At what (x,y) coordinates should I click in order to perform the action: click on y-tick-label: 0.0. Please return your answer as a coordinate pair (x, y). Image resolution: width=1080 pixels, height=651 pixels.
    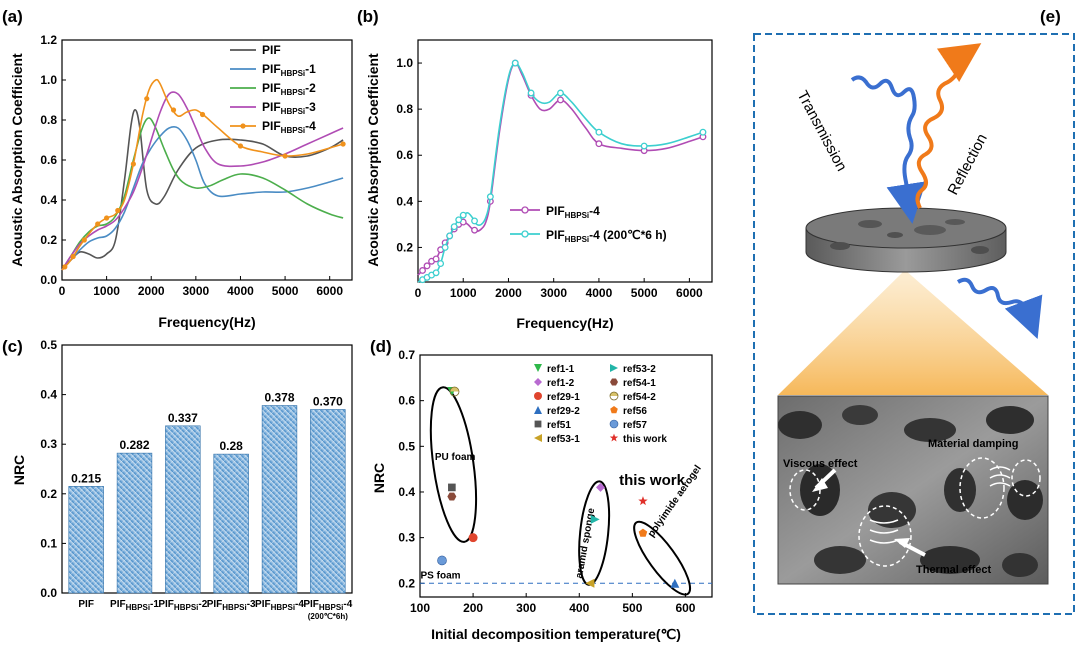
    Looking at the image, I should click on (48, 280).